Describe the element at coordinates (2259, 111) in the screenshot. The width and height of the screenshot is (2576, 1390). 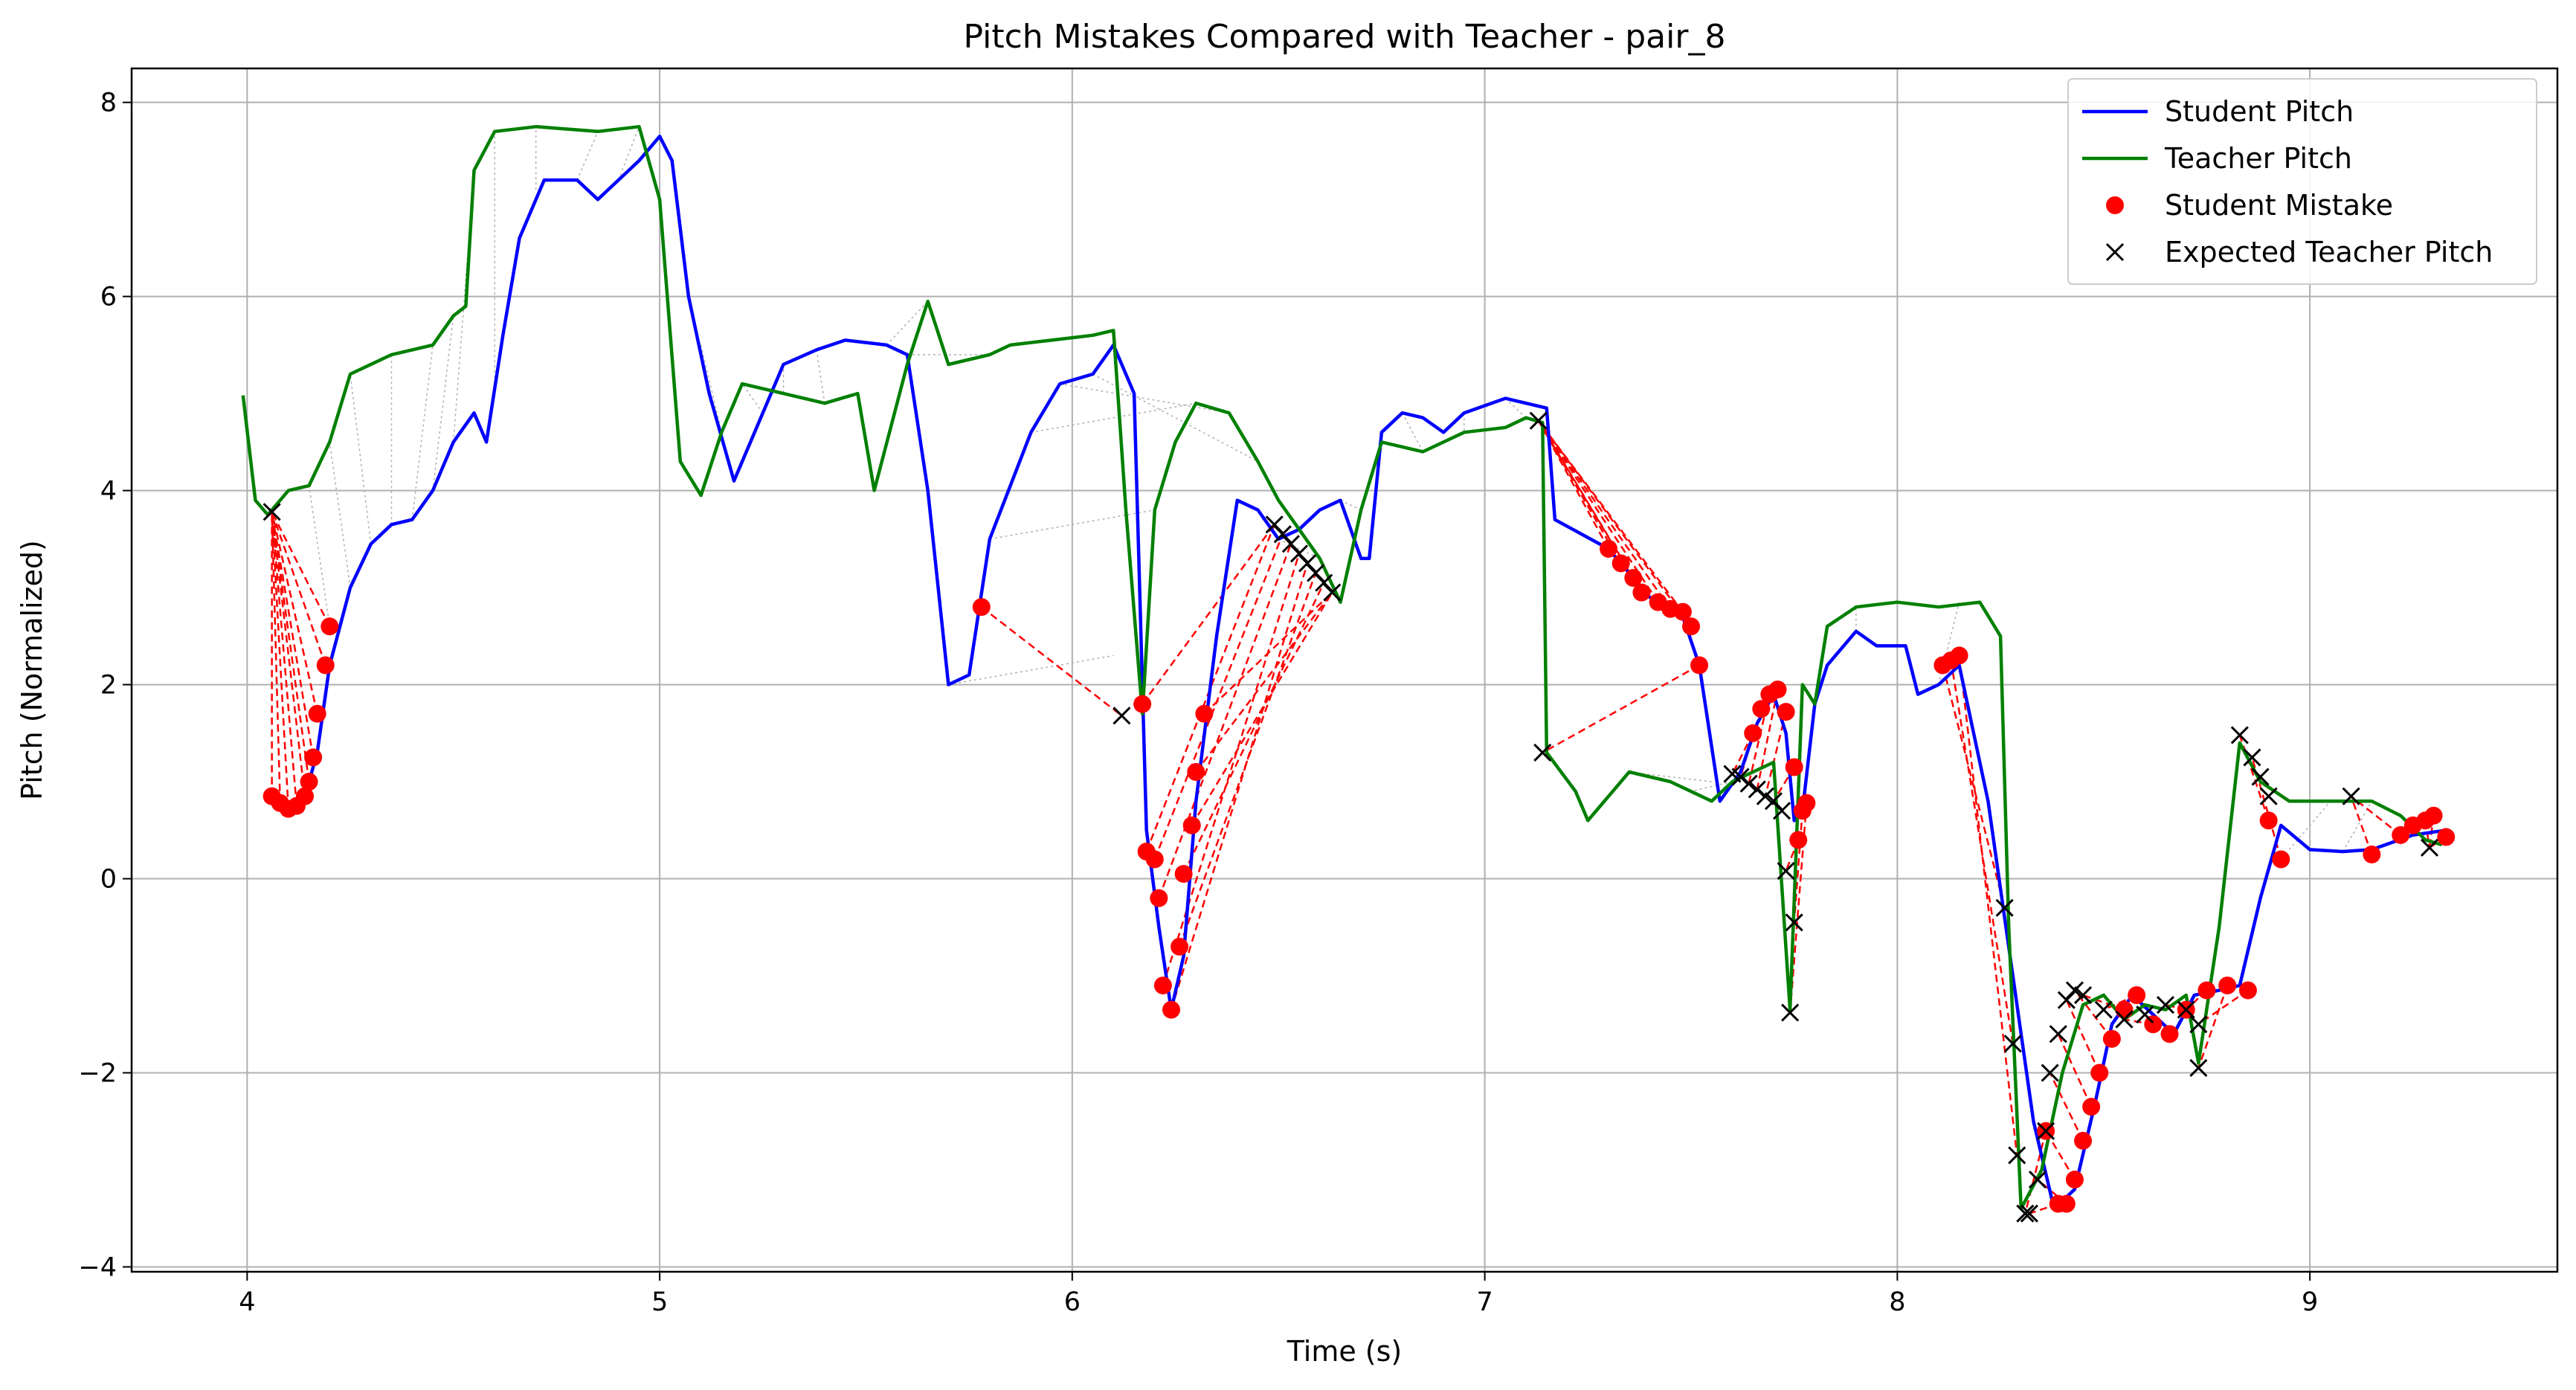
I see `legend-label: Student Pitch` at that location.